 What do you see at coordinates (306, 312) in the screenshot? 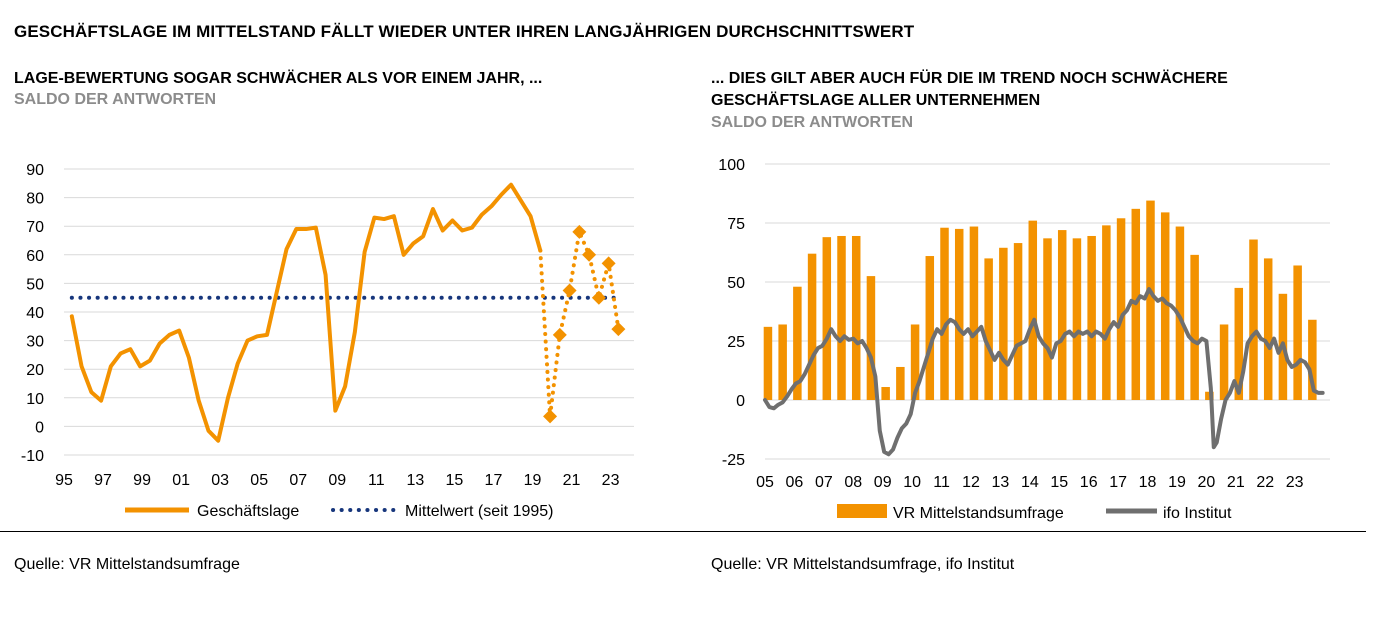
I see `left-series-line-geschaeftslage` at bounding box center [306, 312].